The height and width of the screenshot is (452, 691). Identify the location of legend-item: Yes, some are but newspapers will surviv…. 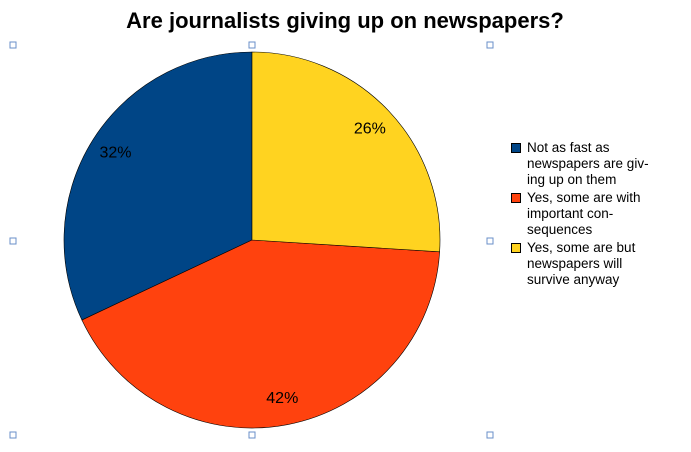
(598, 264).